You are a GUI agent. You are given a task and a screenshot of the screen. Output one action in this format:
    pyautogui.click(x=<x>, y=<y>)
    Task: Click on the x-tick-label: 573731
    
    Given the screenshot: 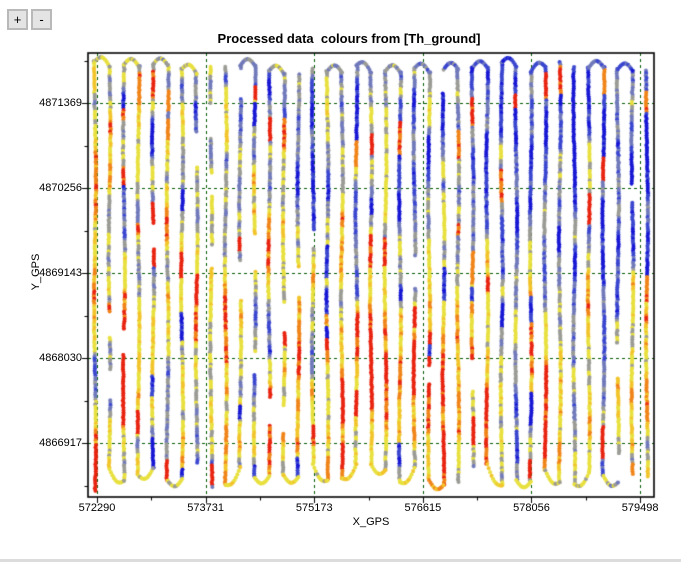 What is the action you would take?
    pyautogui.click(x=205, y=508)
    